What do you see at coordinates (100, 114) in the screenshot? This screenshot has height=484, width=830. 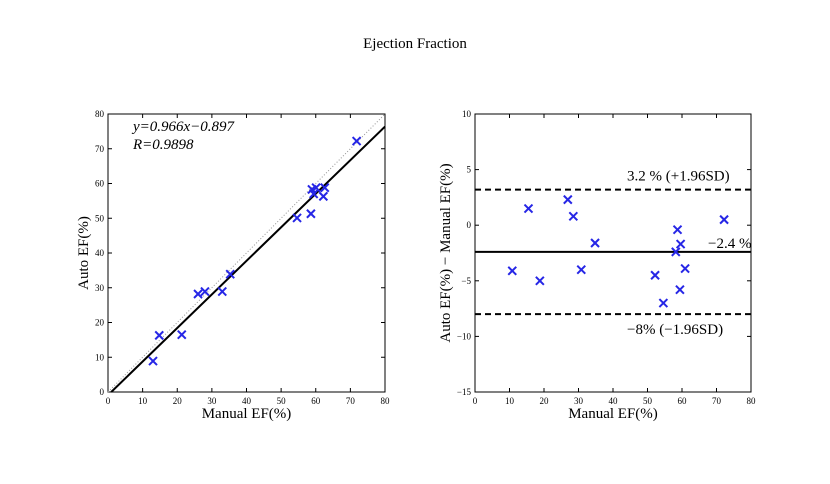 I see `y-tick-label: 80` at bounding box center [100, 114].